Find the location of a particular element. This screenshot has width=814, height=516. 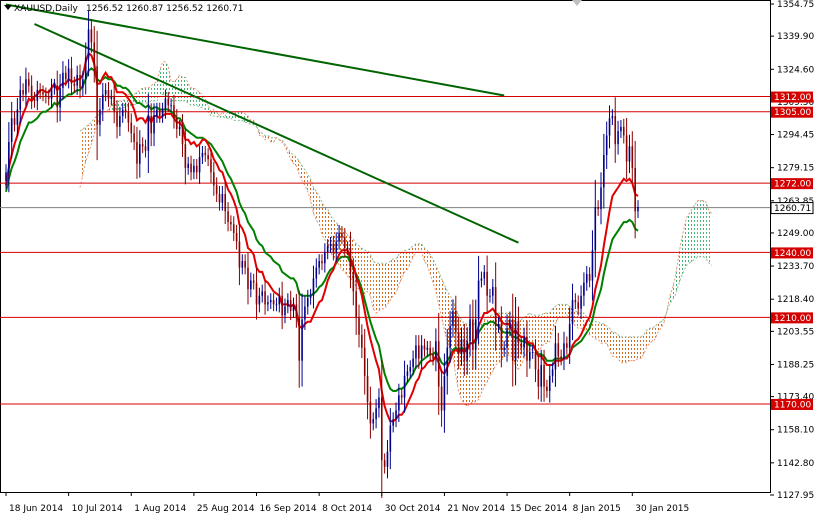

triangle-down-icon is located at coordinates (8, 7).